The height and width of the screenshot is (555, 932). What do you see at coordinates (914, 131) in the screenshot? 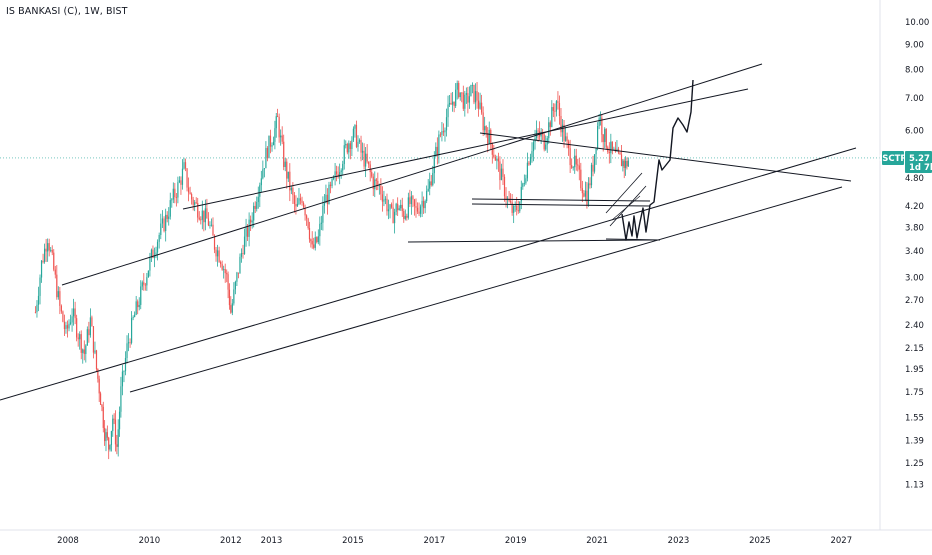
I see `y-tick-label: 6.00` at bounding box center [914, 131].